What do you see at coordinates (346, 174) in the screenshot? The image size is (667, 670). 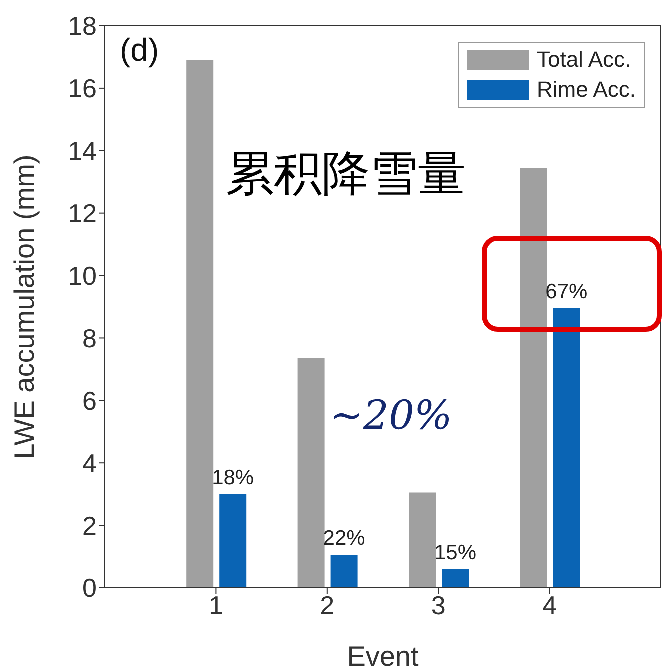 I see `annotation: 累积降雪量` at bounding box center [346, 174].